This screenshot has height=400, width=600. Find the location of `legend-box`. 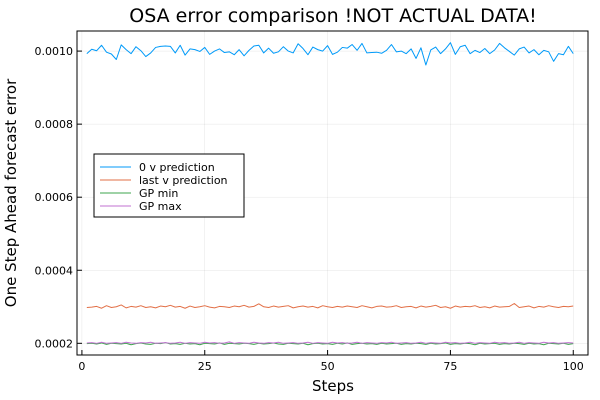

legend-box is located at coordinates (169, 185).